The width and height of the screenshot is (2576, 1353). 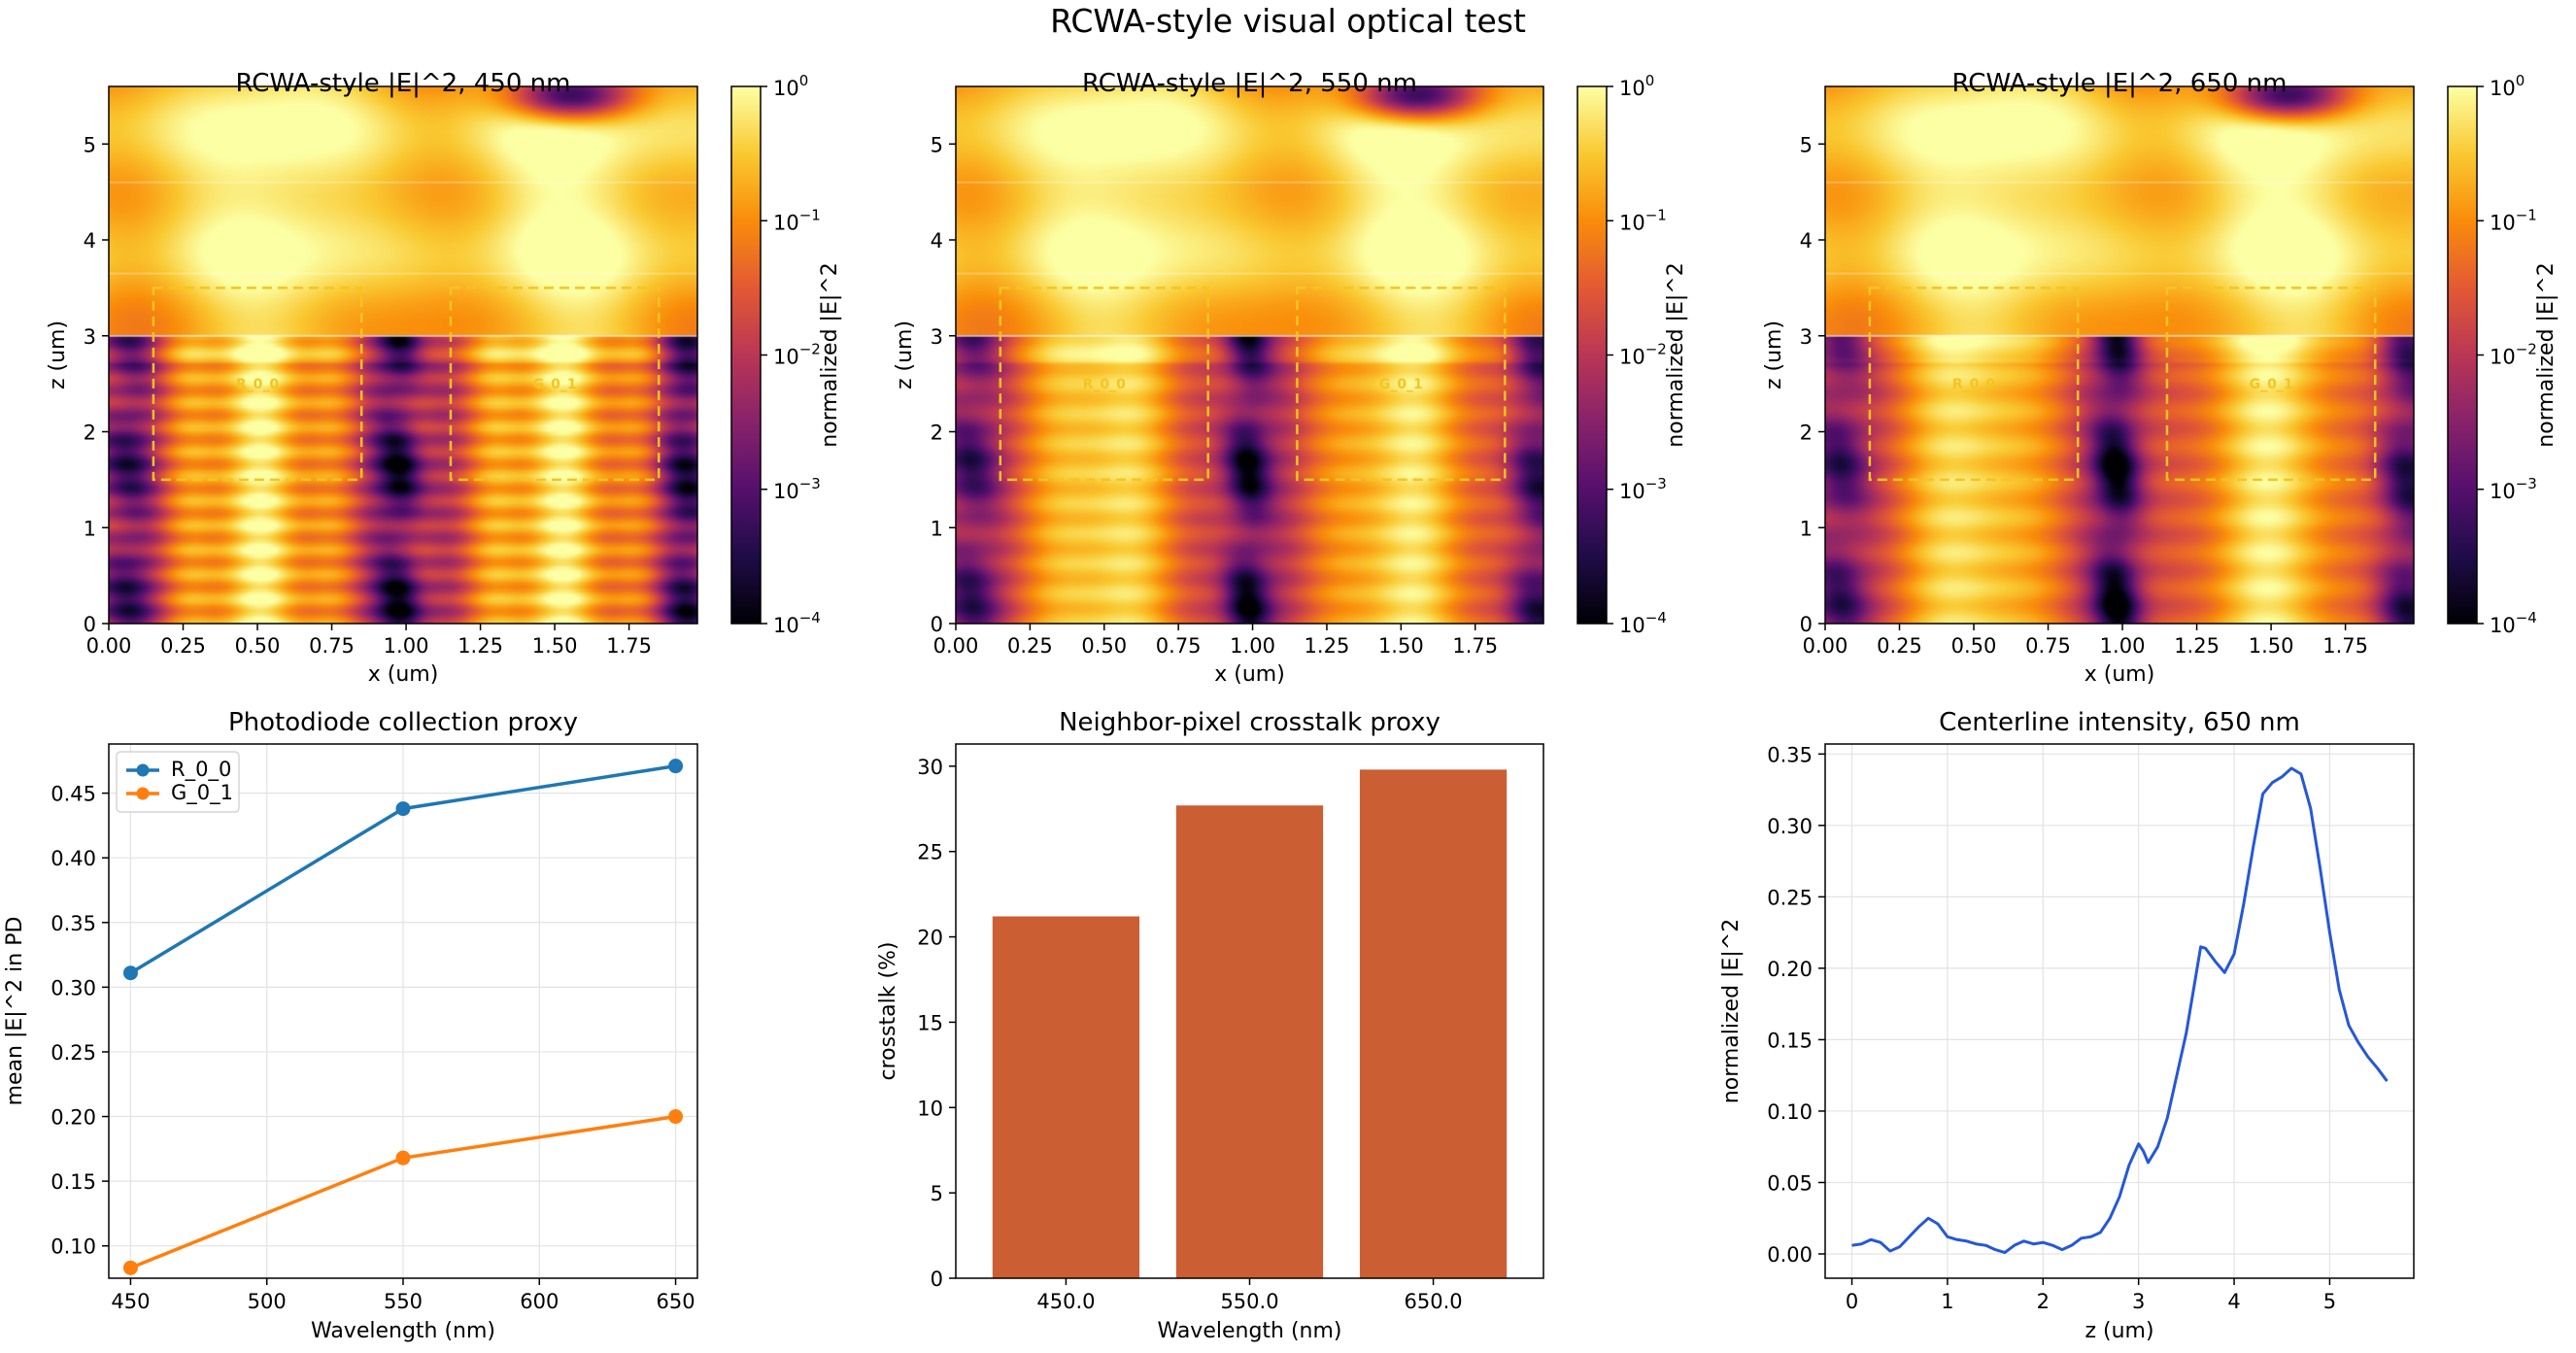 I want to click on y-axis-label: normalized |E|^2, so click(x=1731, y=1011).